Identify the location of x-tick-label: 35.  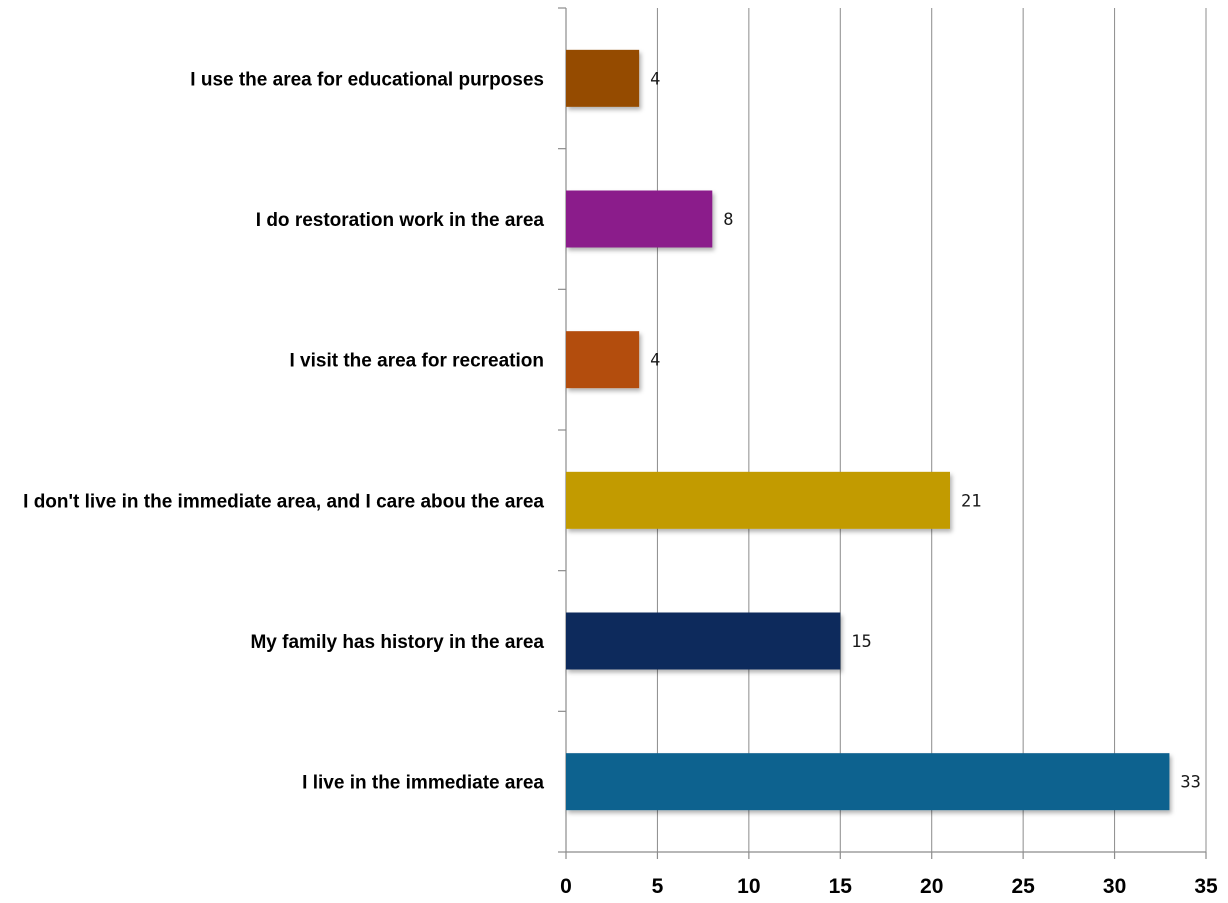
(1206, 886).